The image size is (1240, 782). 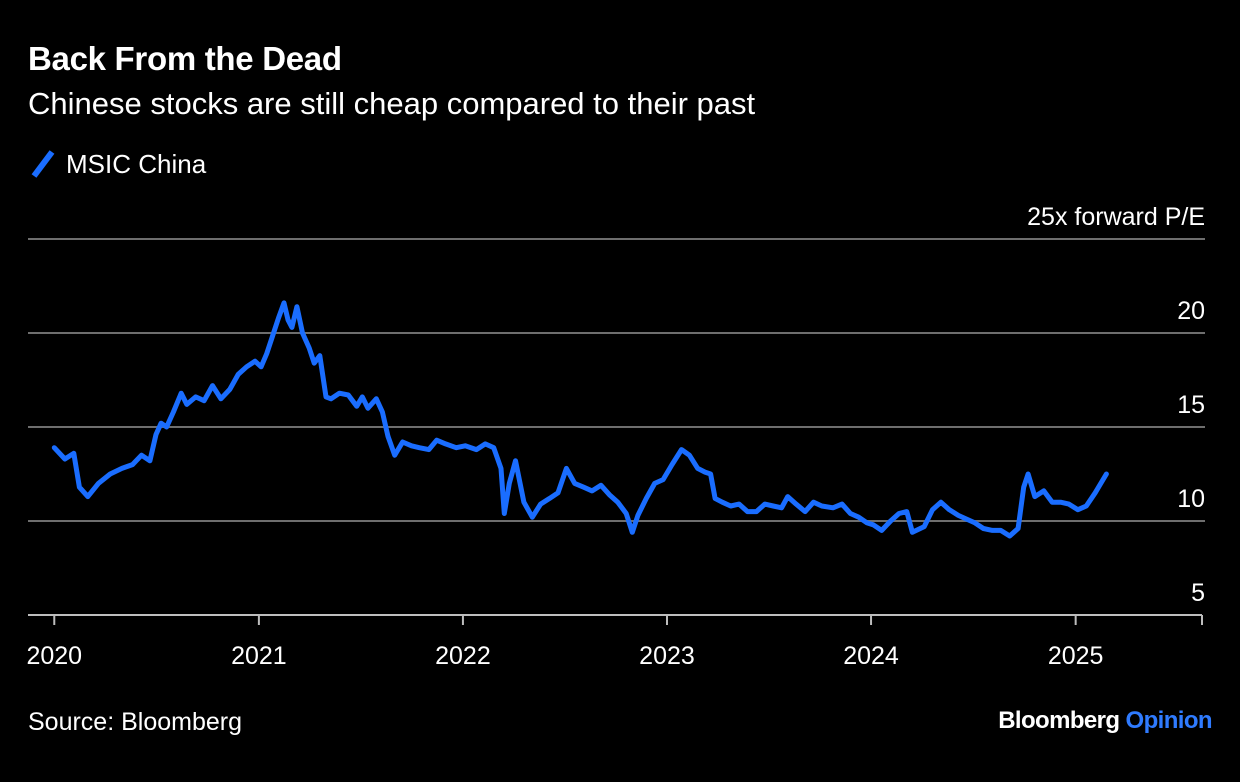 I want to click on x-tick-label: 2024, so click(x=871, y=656).